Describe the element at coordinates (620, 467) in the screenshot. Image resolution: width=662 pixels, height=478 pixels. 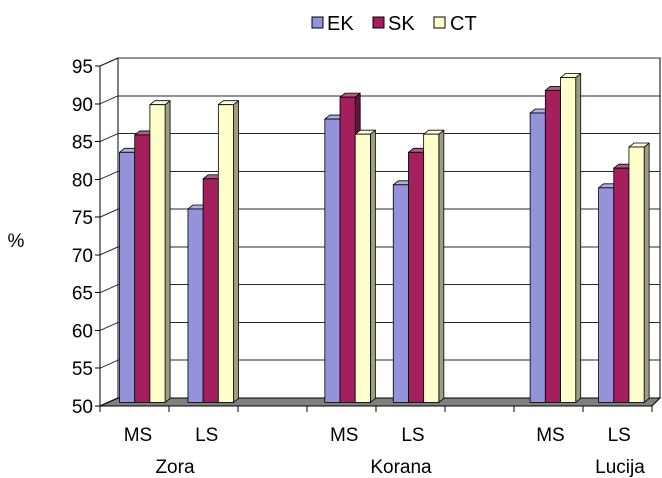
I see `group-label-lucija: Lucija` at that location.